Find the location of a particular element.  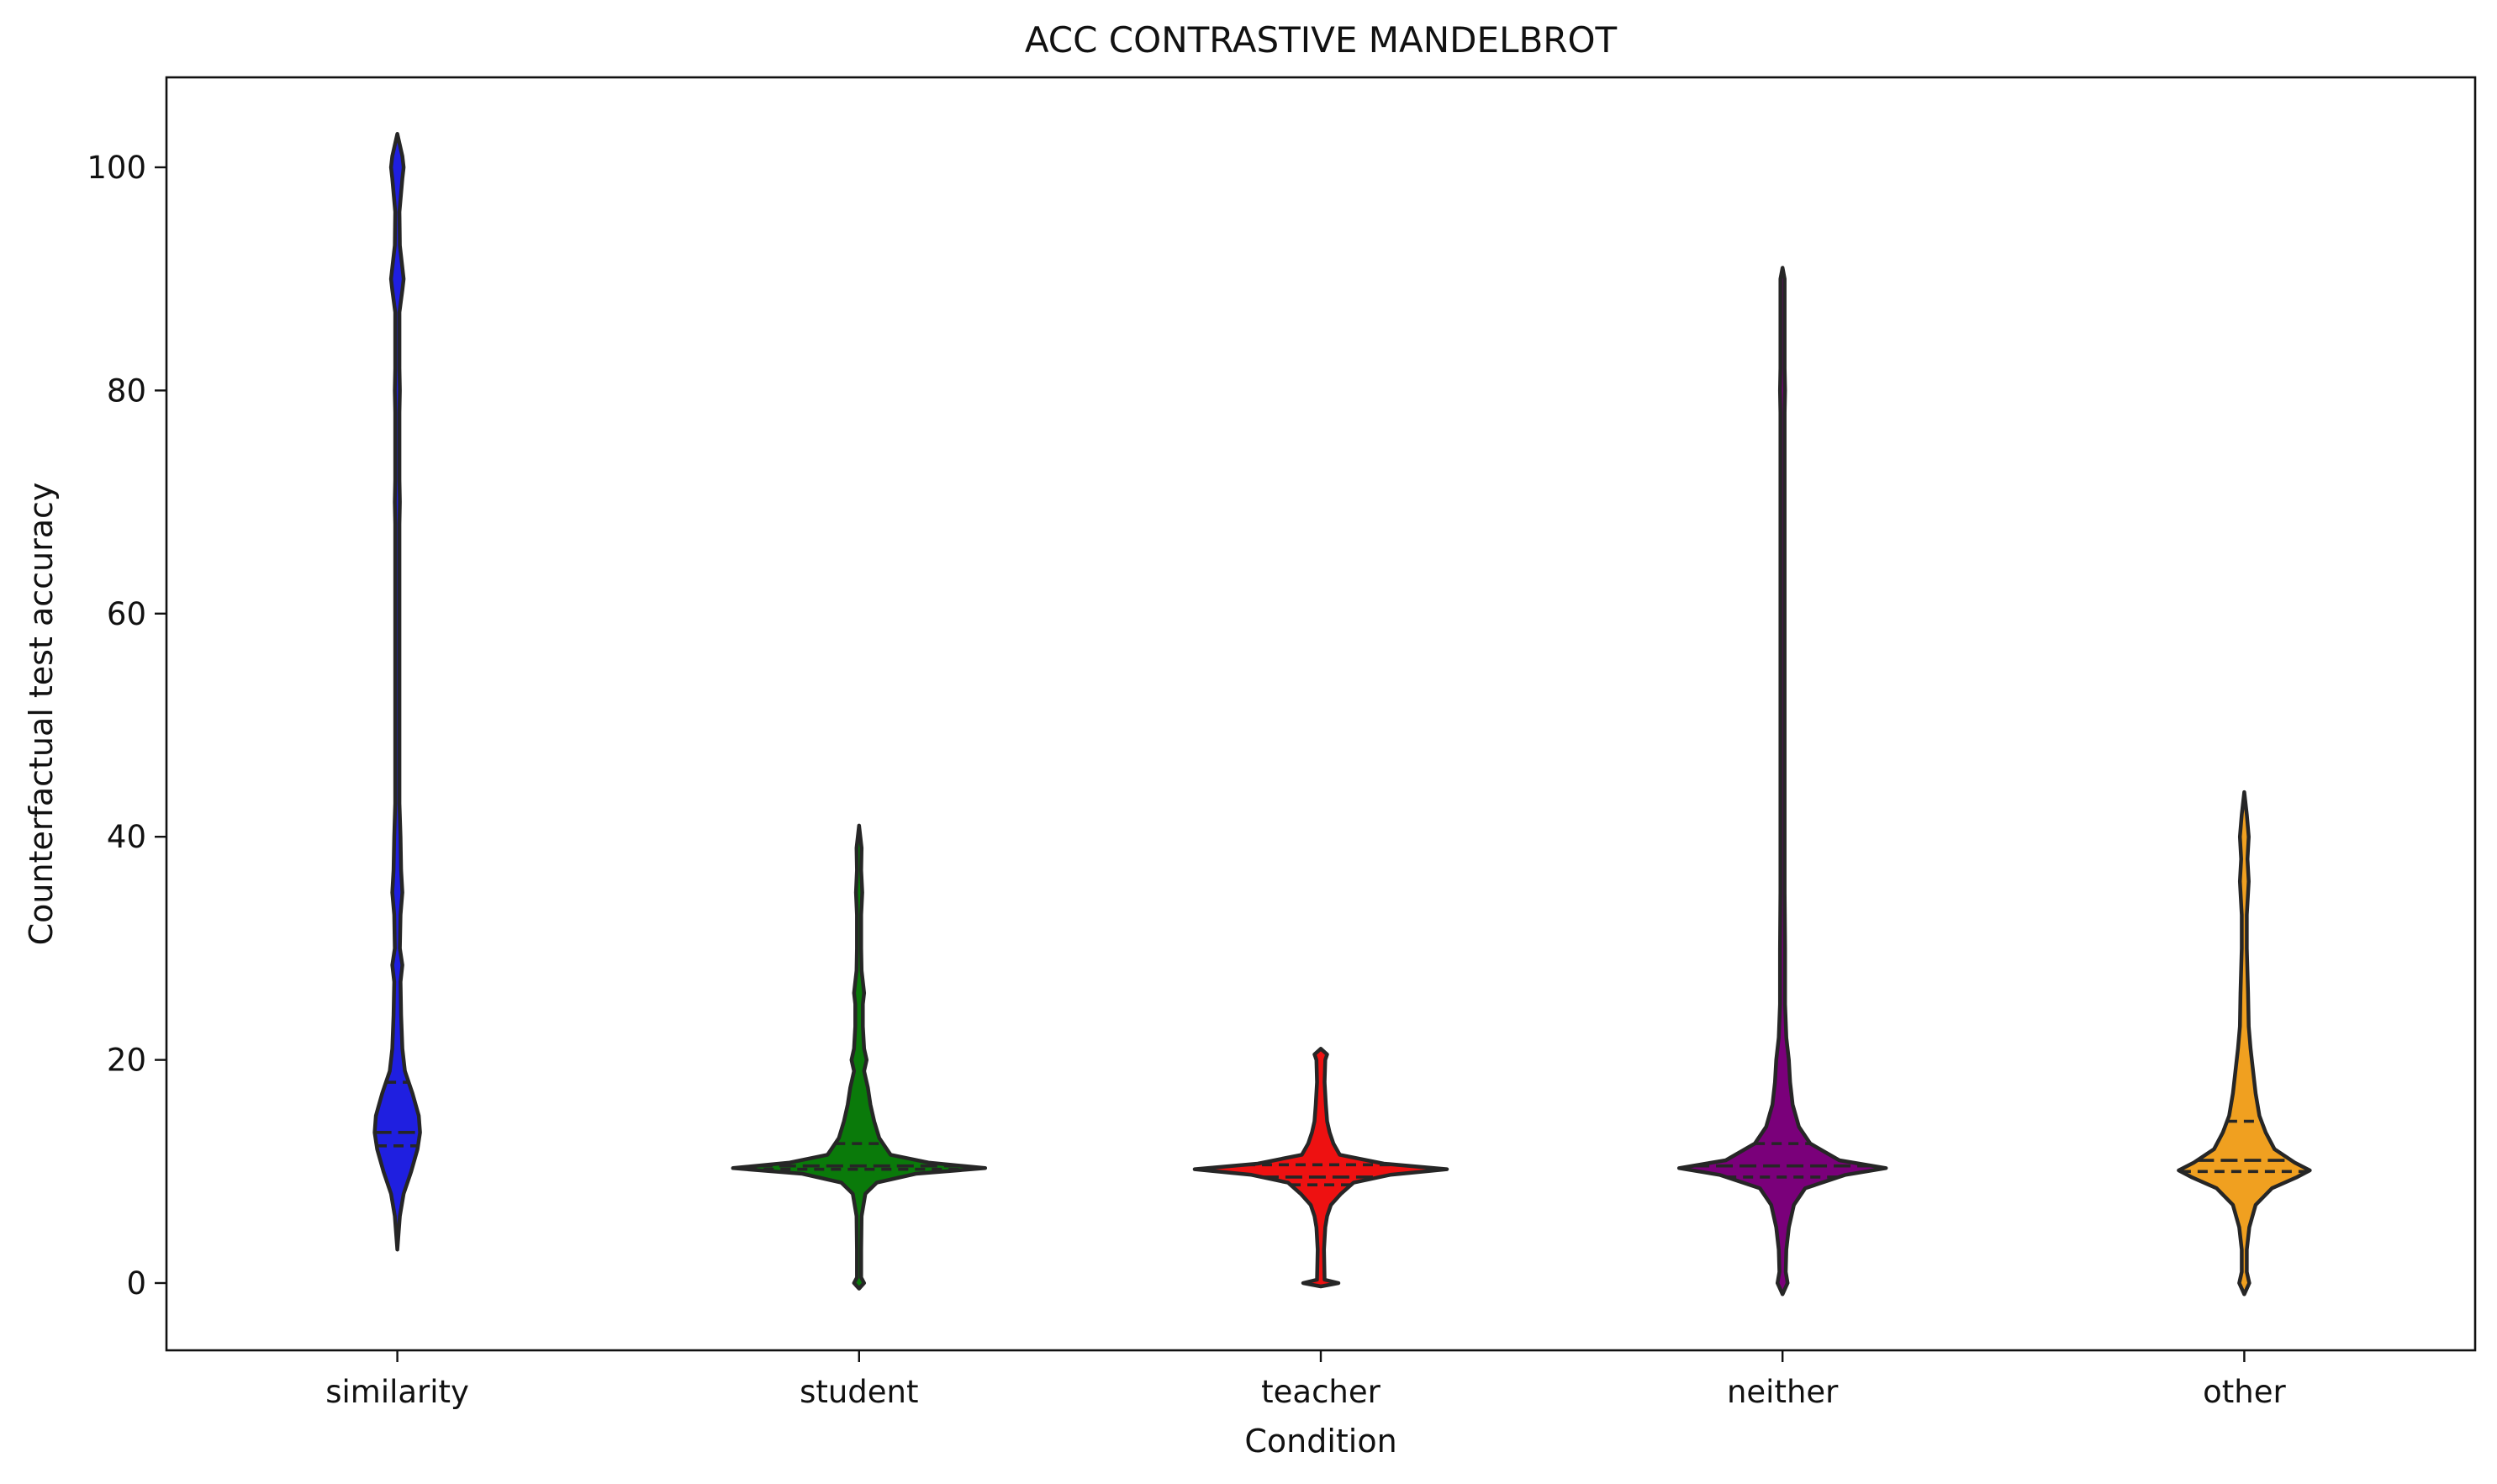

x-axis-label: Condition is located at coordinates (1320, 1441).